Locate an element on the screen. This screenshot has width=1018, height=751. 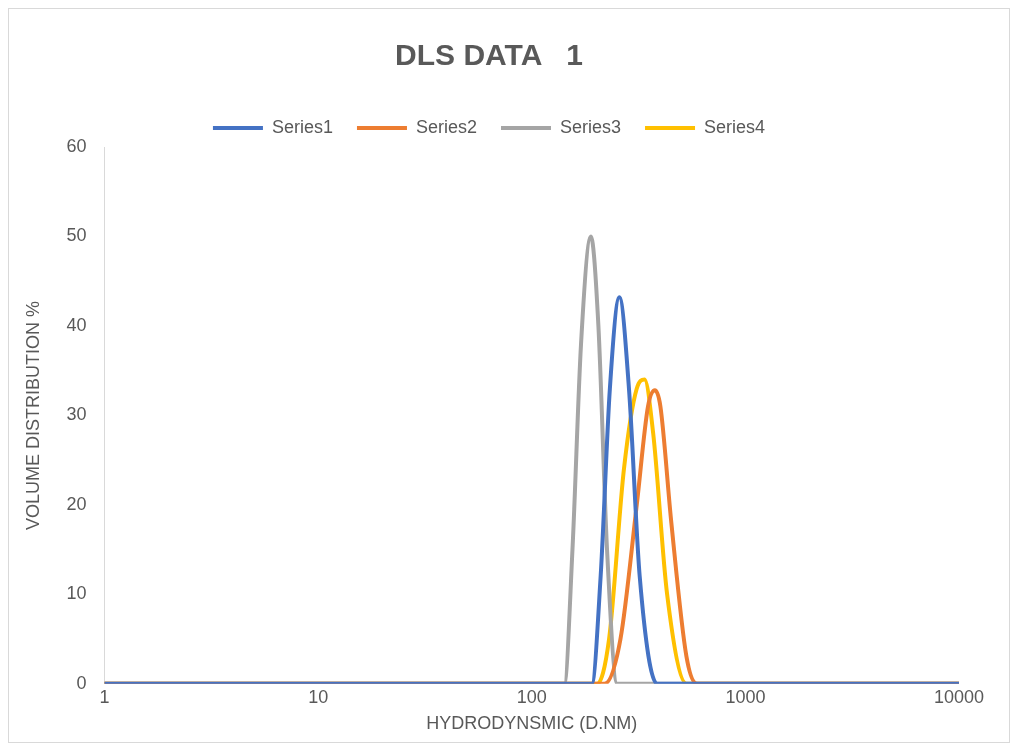
y-tick-label: 10 is located at coordinates (76, 593).